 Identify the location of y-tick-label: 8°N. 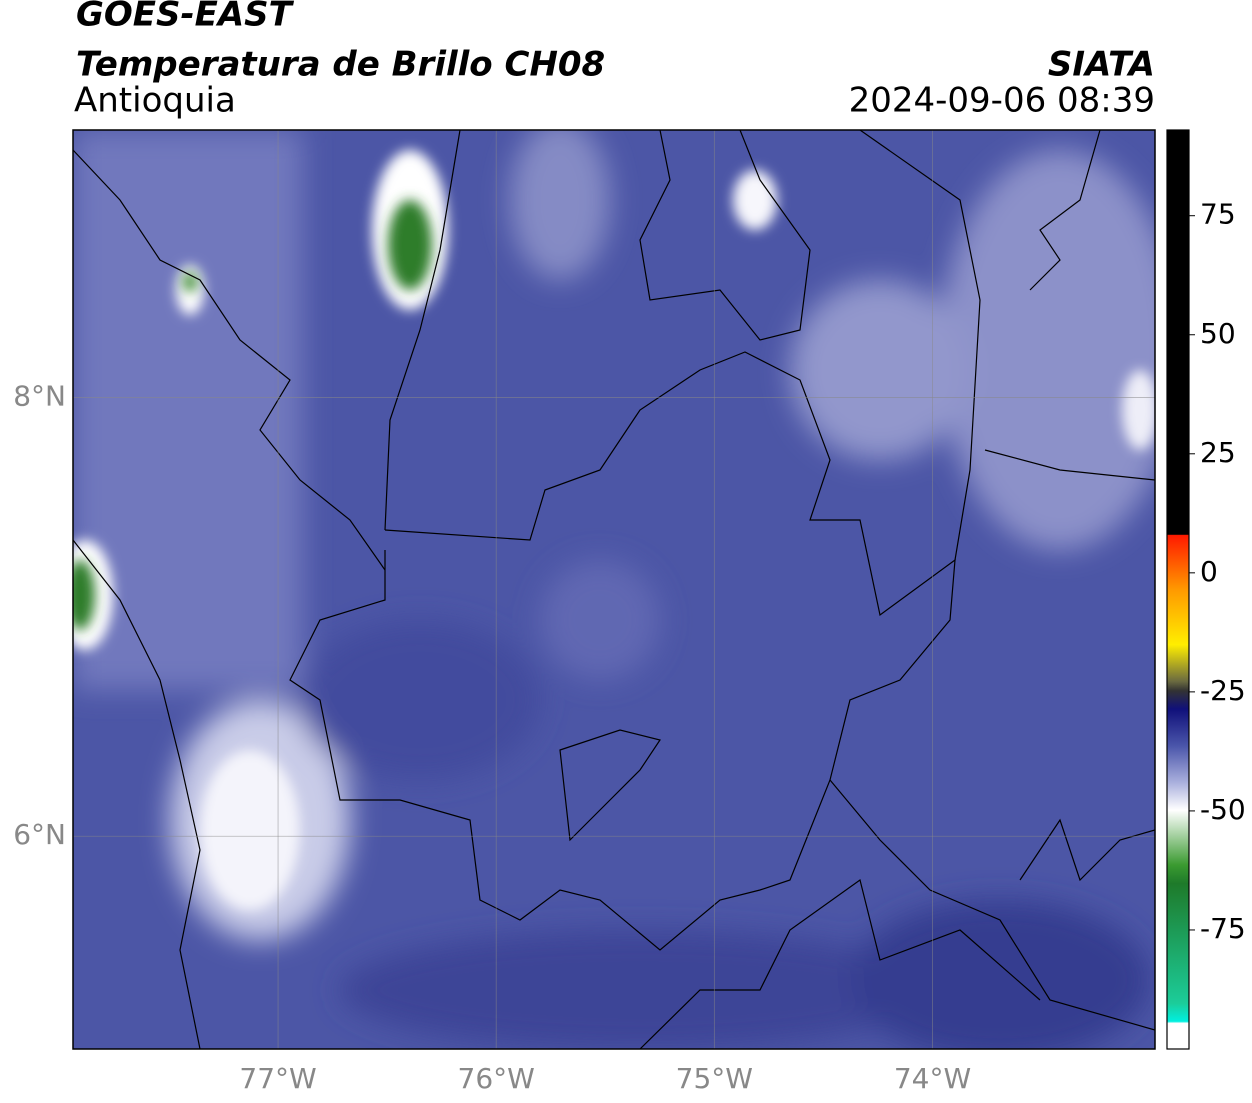
(39, 396).